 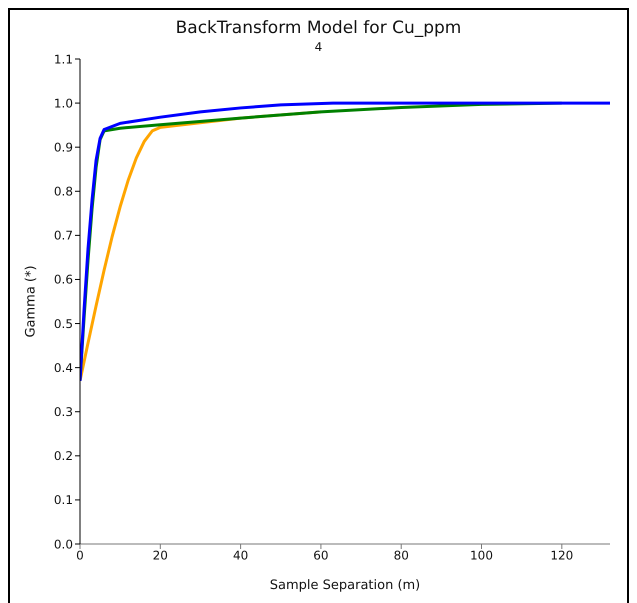 What do you see at coordinates (80, 555) in the screenshot?
I see `x-tick-label: 0` at bounding box center [80, 555].